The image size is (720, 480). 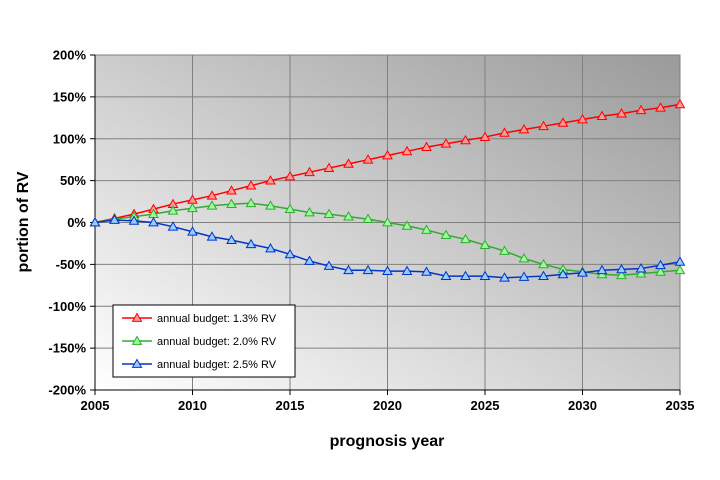 What do you see at coordinates (582, 405) in the screenshot?
I see `x-tick-label: 2030` at bounding box center [582, 405].